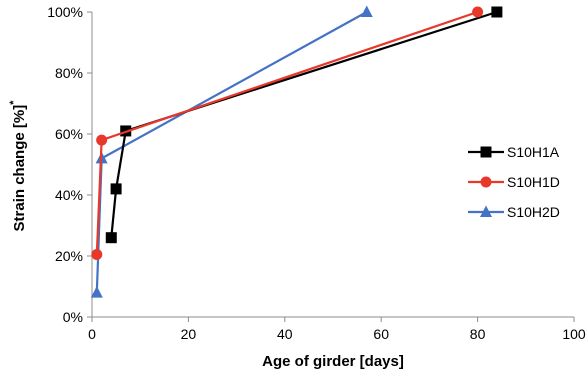 The height and width of the screenshot is (382, 588). I want to click on y-tick-label: 40%, so click(69, 195).